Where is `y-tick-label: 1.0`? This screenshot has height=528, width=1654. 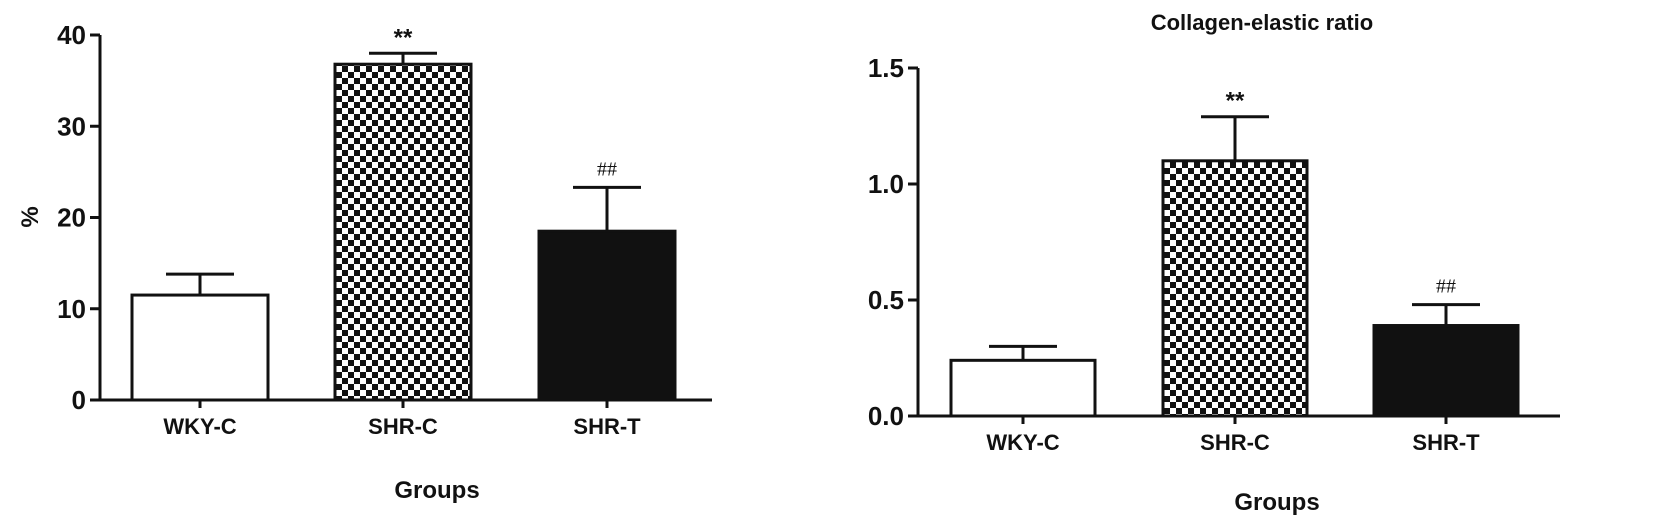
y-tick-label: 1.0 is located at coordinates (886, 184).